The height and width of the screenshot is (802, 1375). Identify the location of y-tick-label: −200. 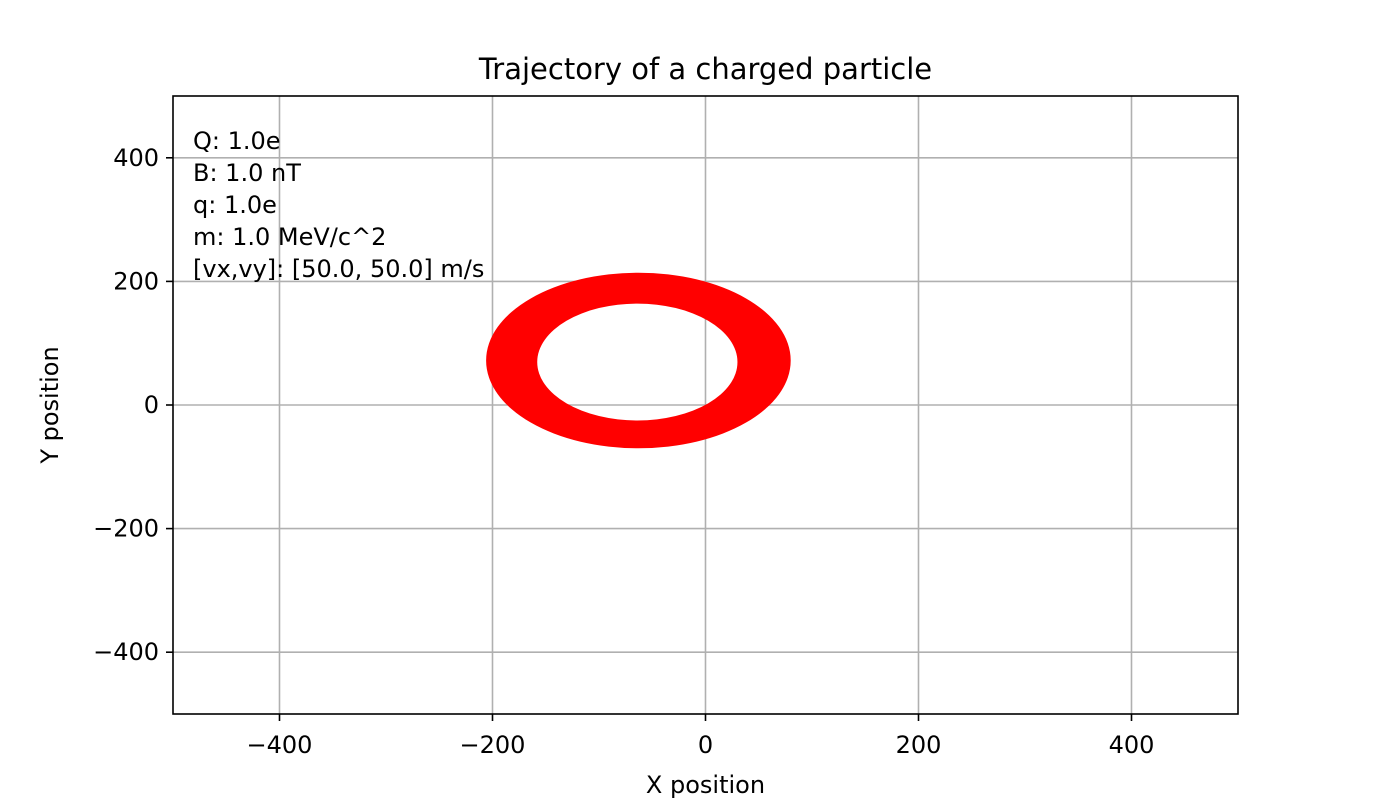
(126, 529).